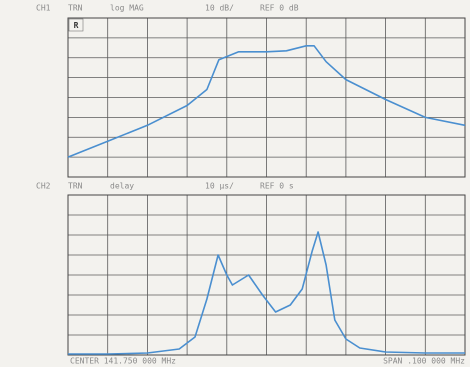 The image size is (470, 367). What do you see at coordinates (279, 8) in the screenshot?
I see `header-reference: REF 0 dB` at bounding box center [279, 8].